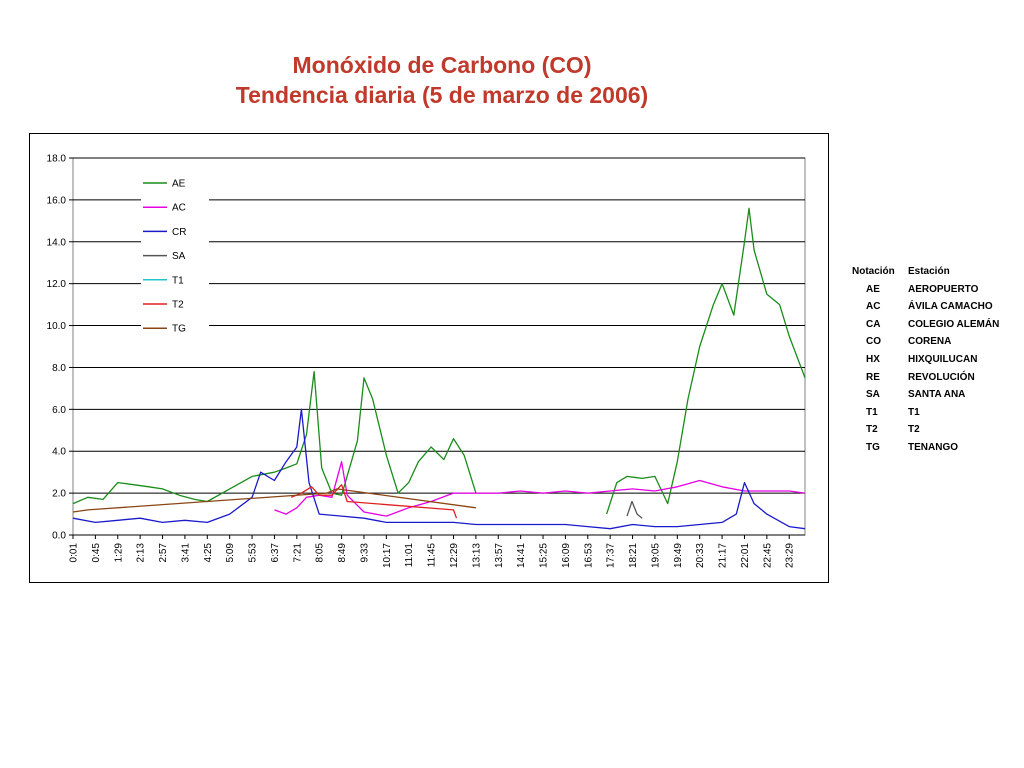 Image resolution: width=1024 pixels, height=768 pixels. Describe the element at coordinates (442, 95) in the screenshot. I see `chart-title-line2: Tendencia diaria (5 de marzo de 2006)` at that location.